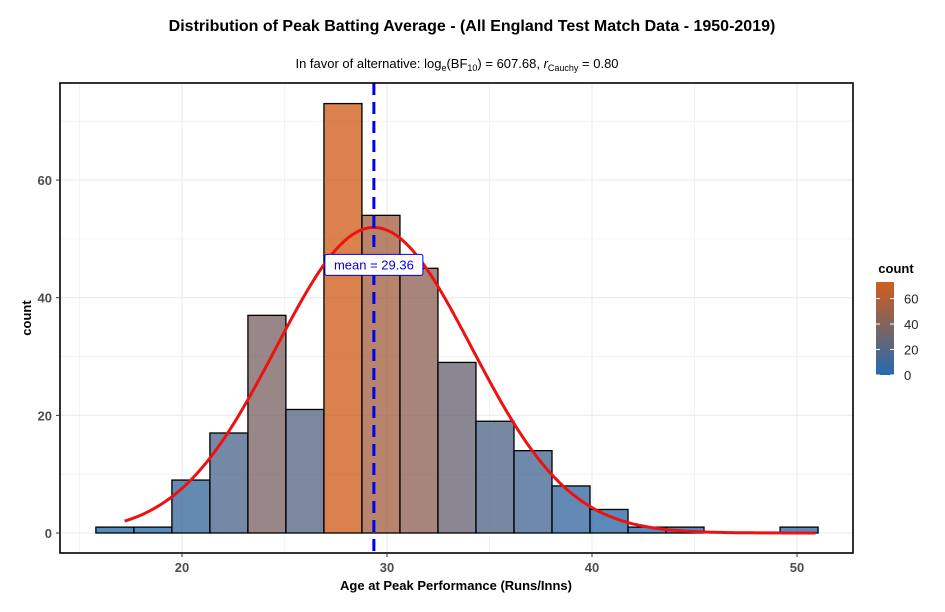 The width and height of the screenshot is (945, 612). What do you see at coordinates (896, 268) in the screenshot?
I see `legend-title: count` at bounding box center [896, 268].